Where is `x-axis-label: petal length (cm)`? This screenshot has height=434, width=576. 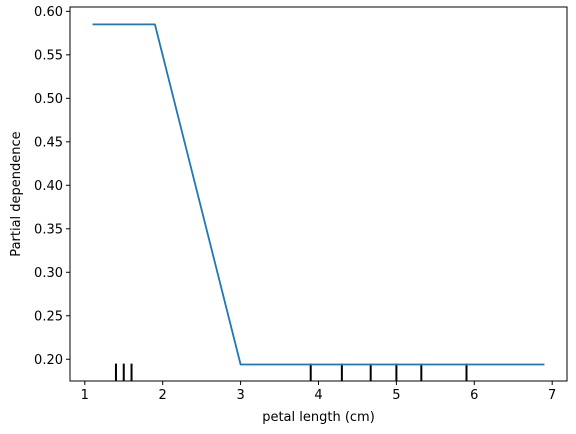 x-axis-label: petal length (cm) is located at coordinates (318, 417).